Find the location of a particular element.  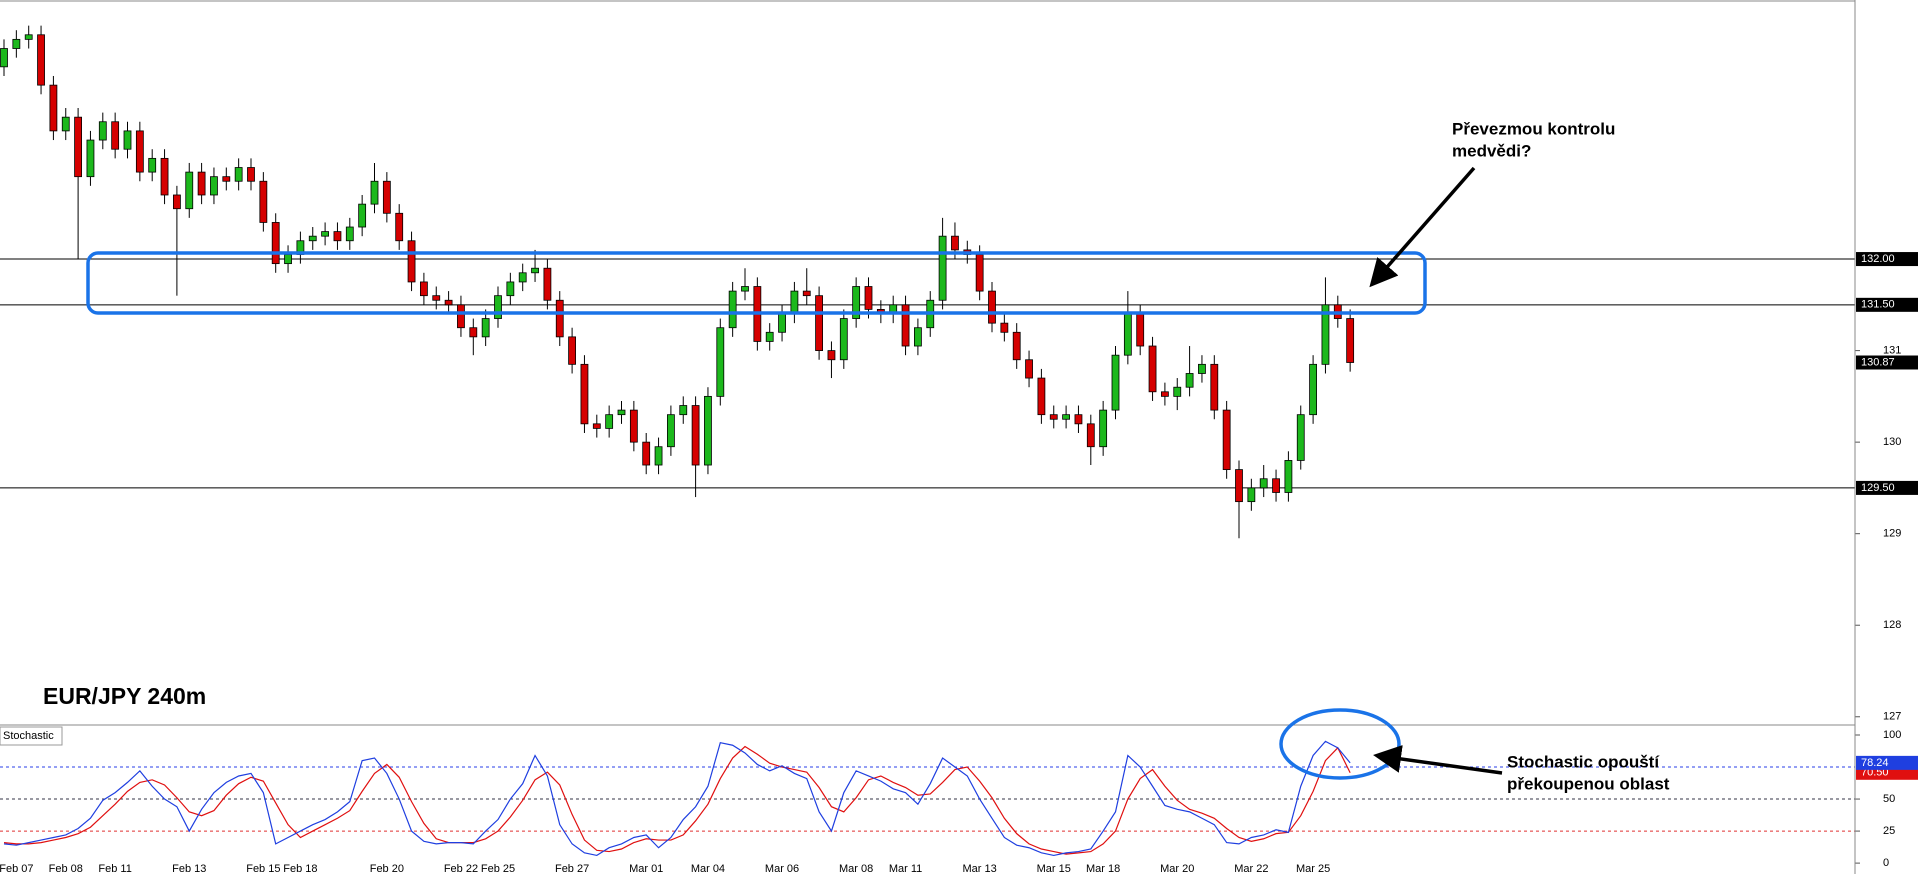

x-tick-label: Mar 13 is located at coordinates (980, 868).